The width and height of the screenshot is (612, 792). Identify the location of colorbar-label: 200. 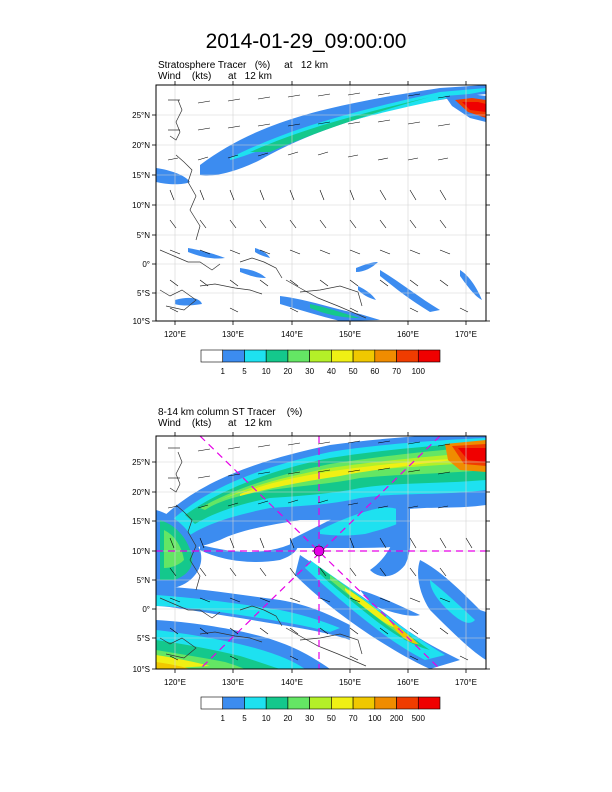
(397, 718).